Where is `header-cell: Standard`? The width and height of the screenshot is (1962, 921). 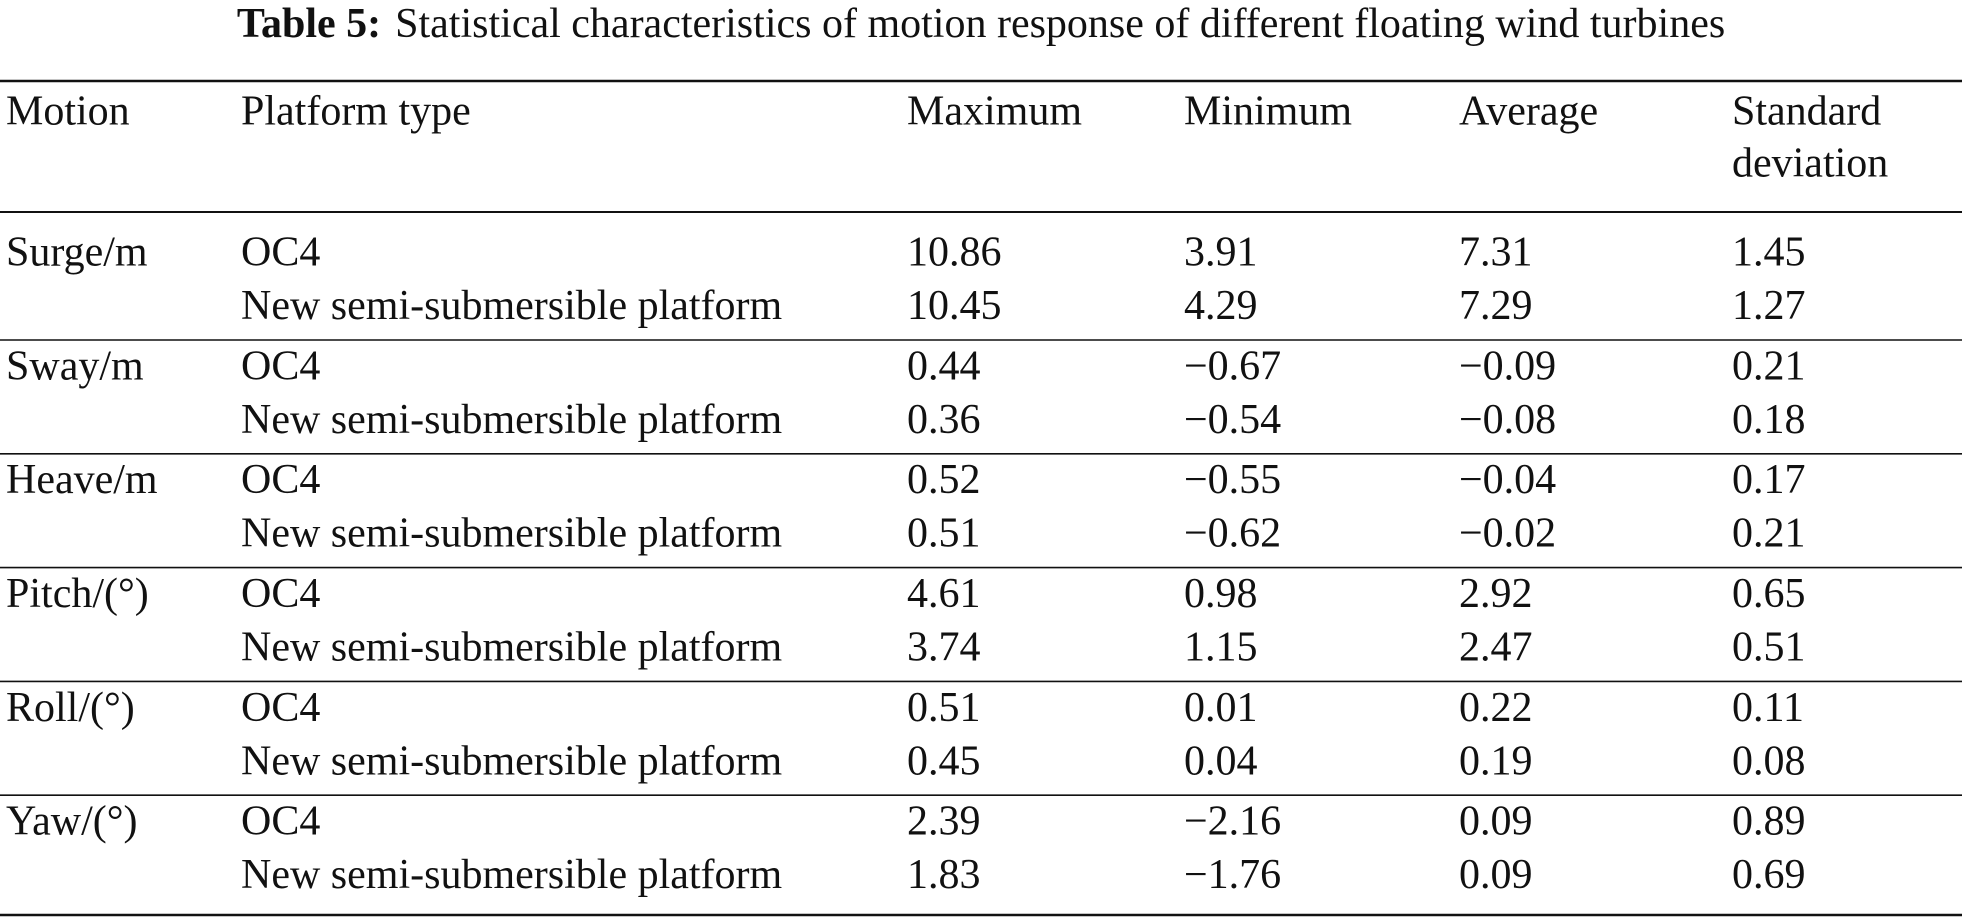
header-cell: Standard is located at coordinates (1806, 112).